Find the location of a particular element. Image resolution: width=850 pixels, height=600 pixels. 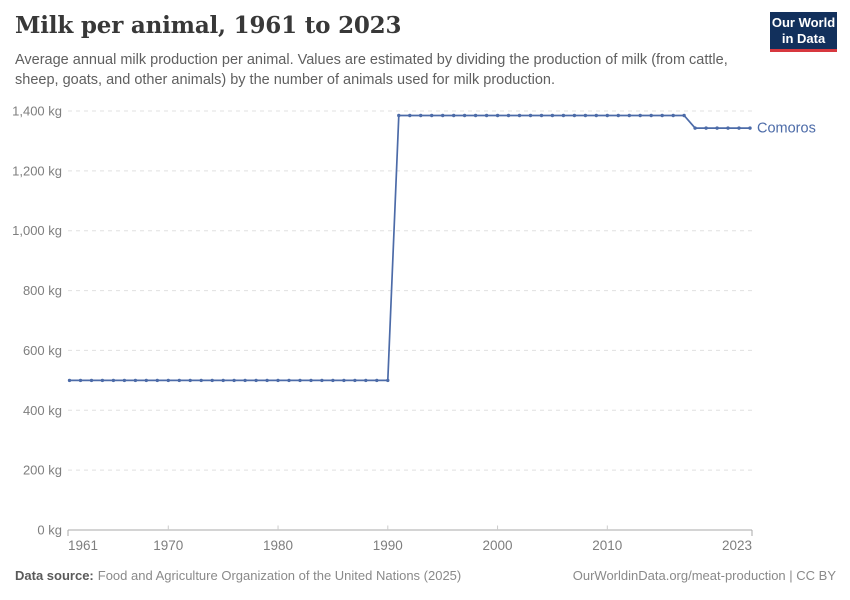

owid-logo-line1: Our World is located at coordinates (803, 22).